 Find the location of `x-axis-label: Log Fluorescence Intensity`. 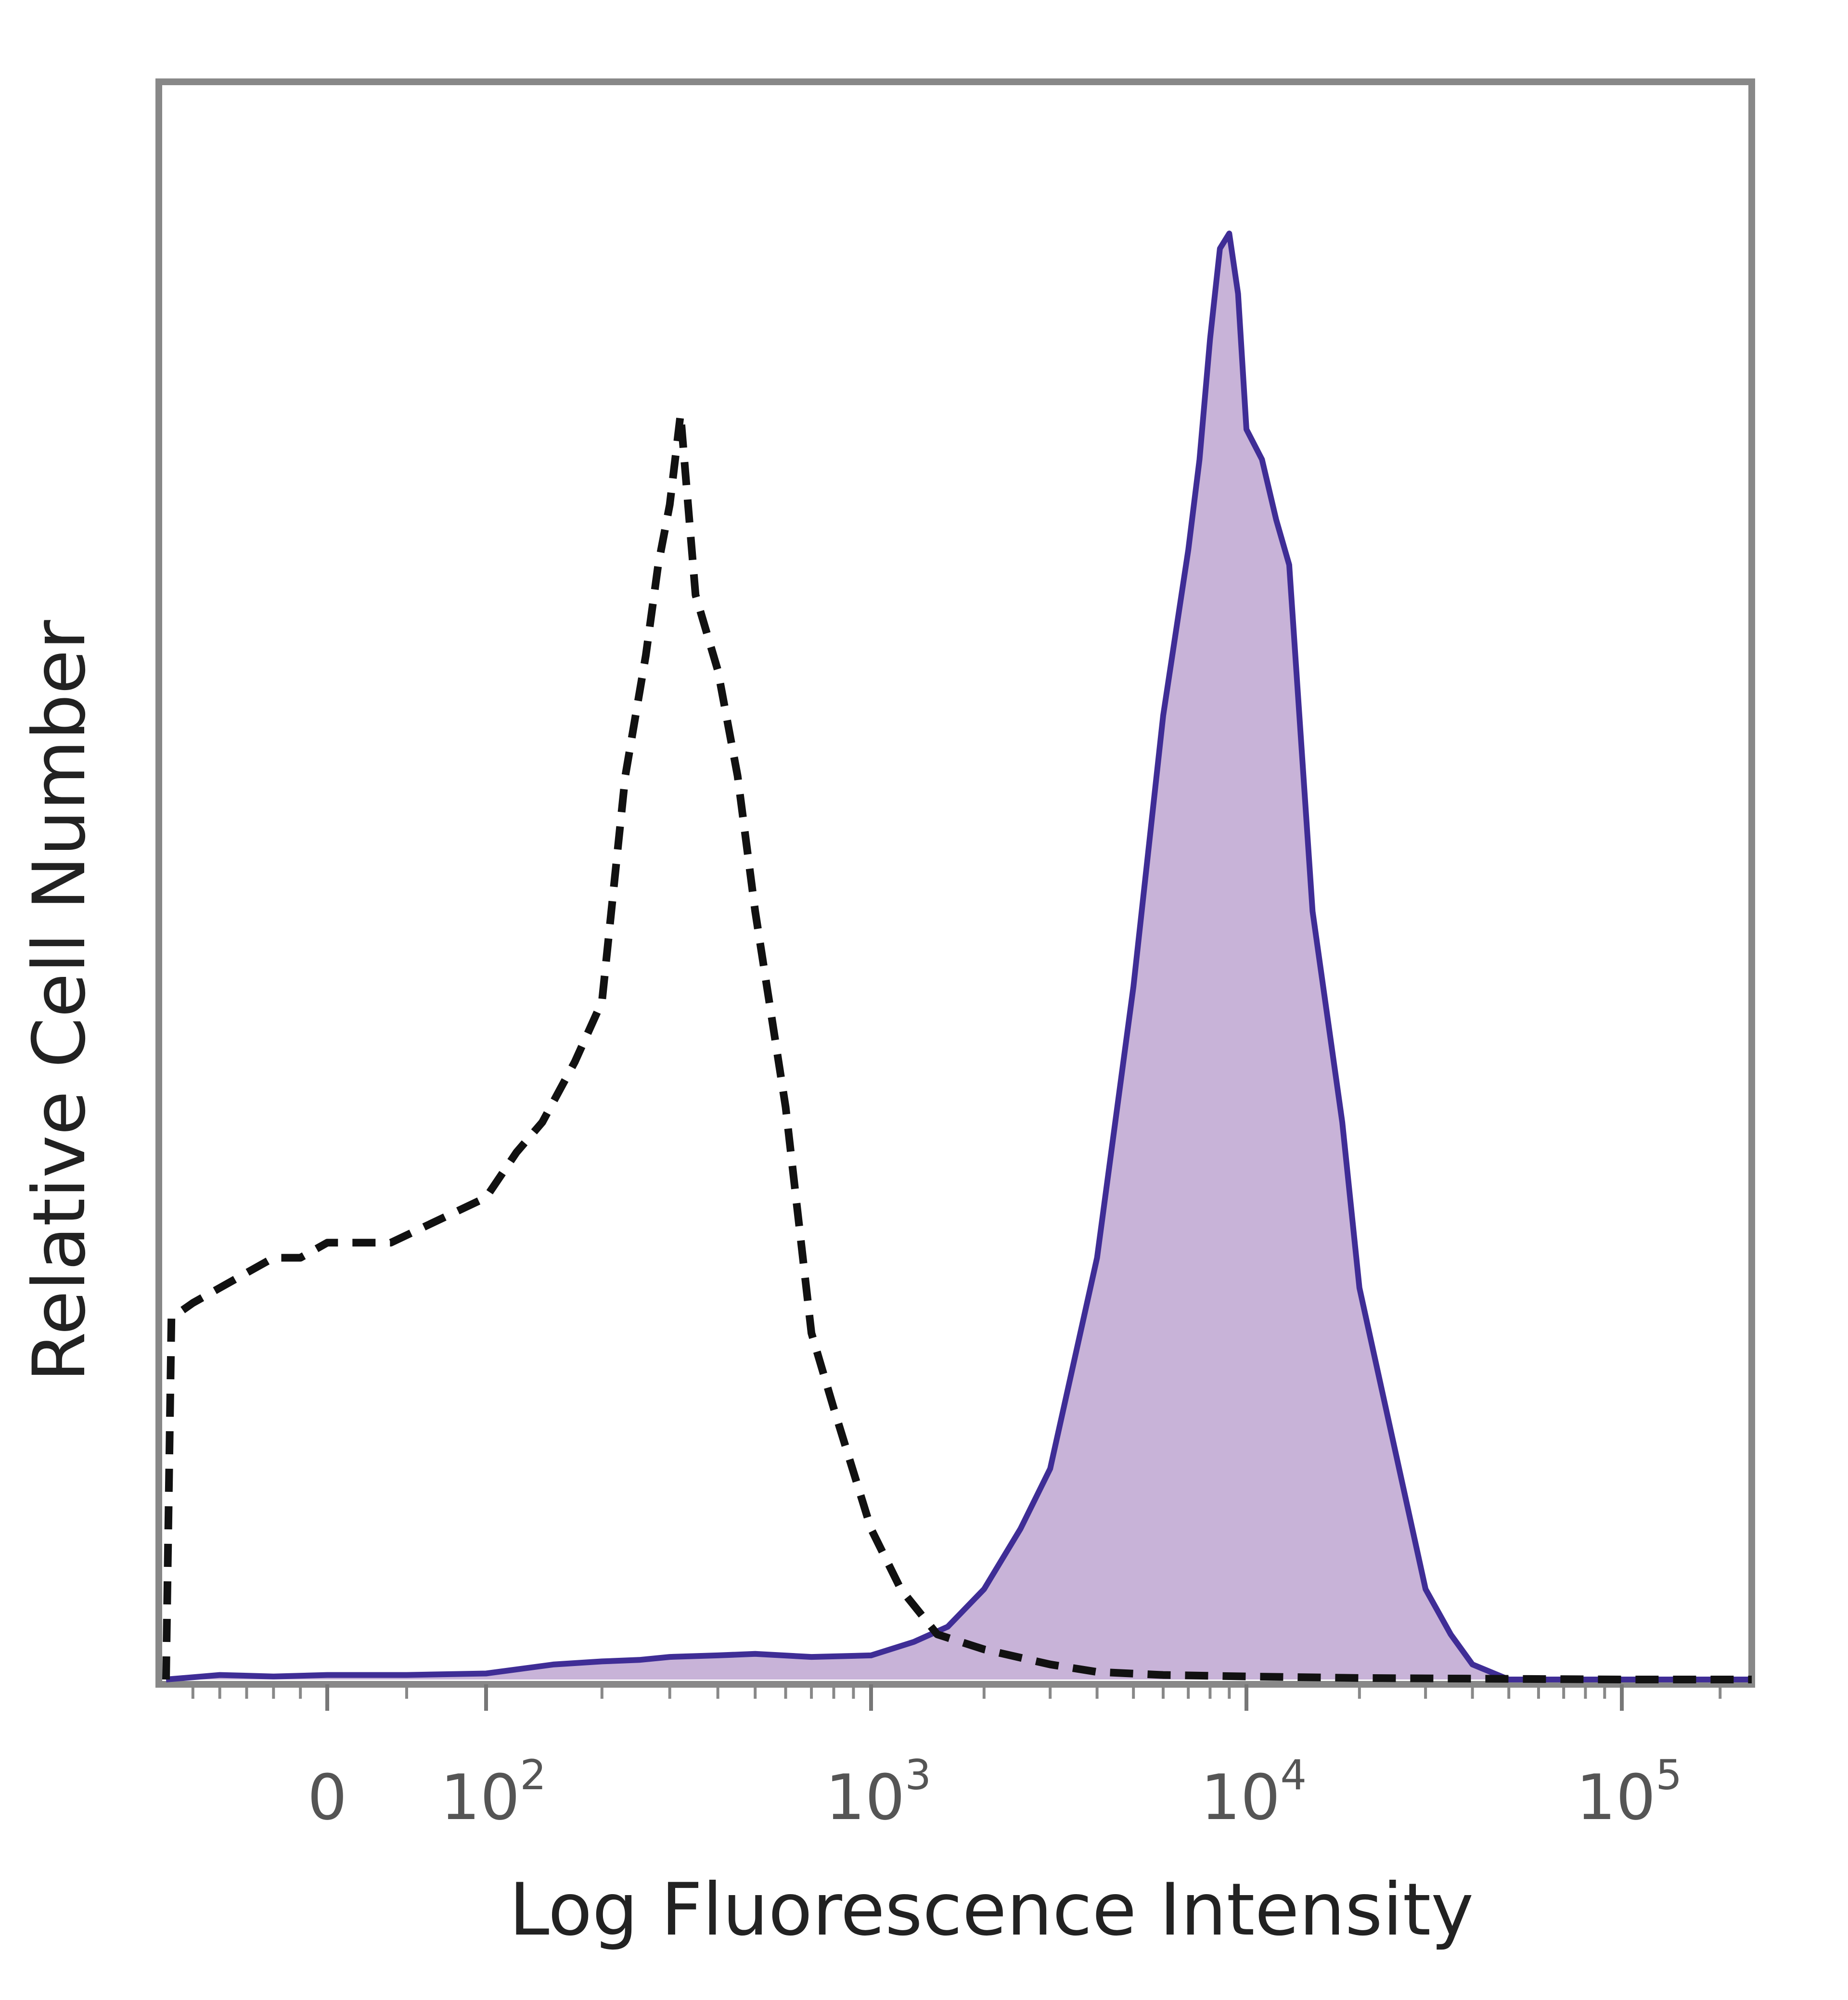

x-axis-label: Log Fluorescence Intensity is located at coordinates (991, 1910).